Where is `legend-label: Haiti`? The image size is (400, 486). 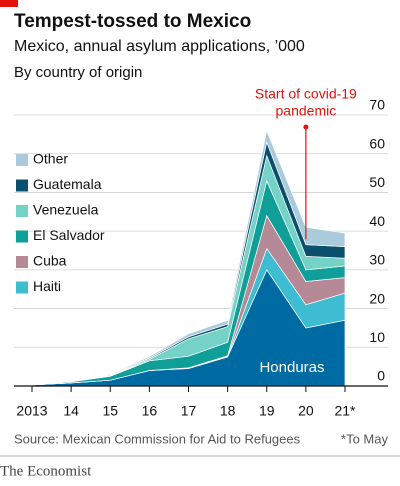 legend-label: Haiti is located at coordinates (47, 286).